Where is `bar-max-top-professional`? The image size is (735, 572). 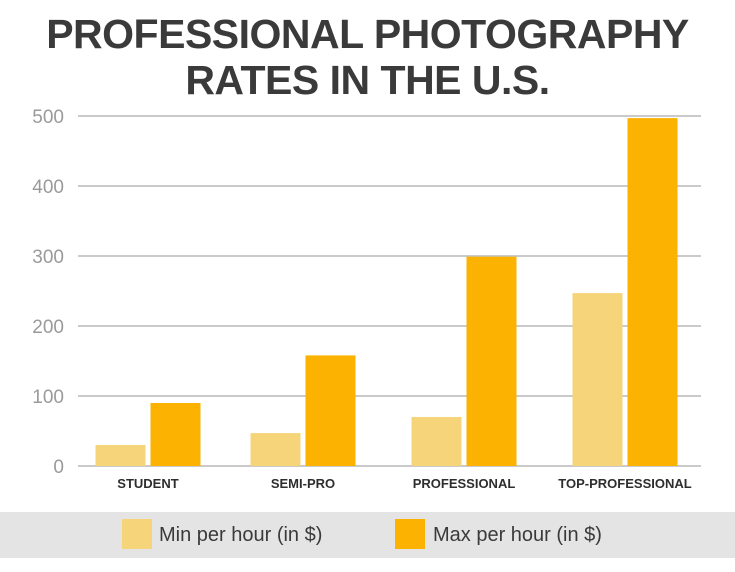
bar-max-top-professional is located at coordinates (652, 292).